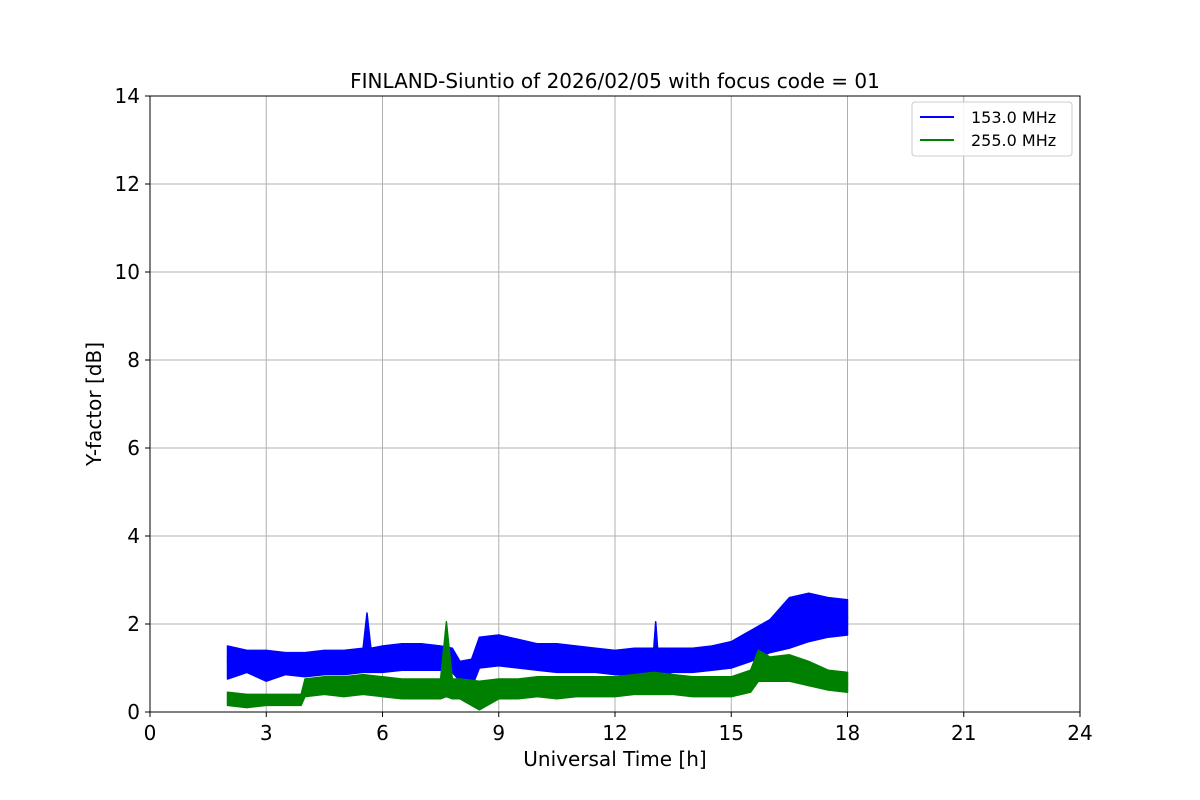 The image size is (1200, 800). I want to click on series-153-0-mhz, so click(537, 640).